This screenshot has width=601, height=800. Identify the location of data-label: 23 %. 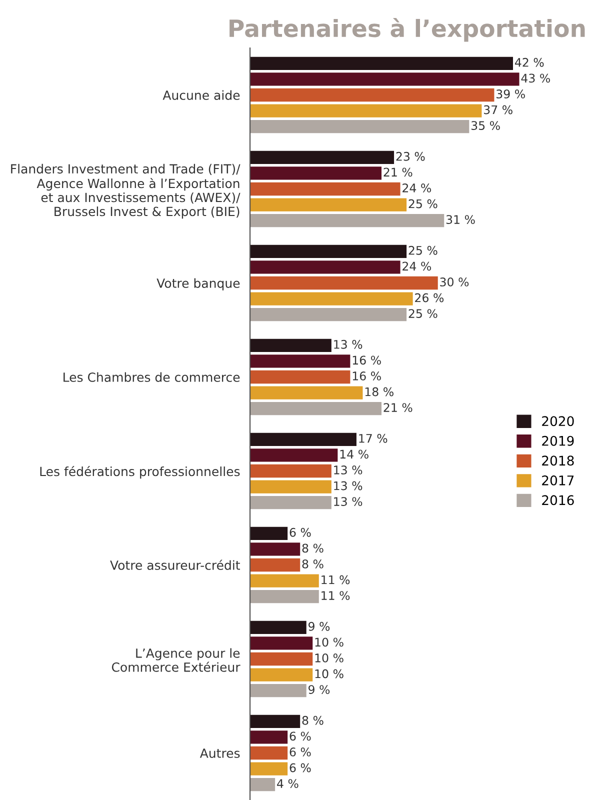
(410, 156).